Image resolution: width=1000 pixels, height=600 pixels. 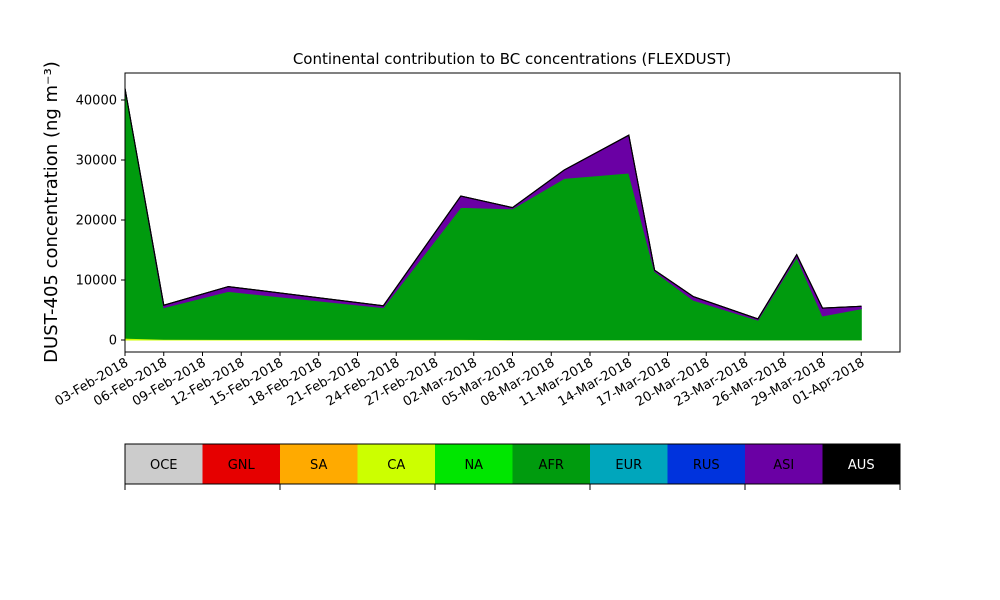 I want to click on legend-swatch-rus, so click(x=706, y=464).